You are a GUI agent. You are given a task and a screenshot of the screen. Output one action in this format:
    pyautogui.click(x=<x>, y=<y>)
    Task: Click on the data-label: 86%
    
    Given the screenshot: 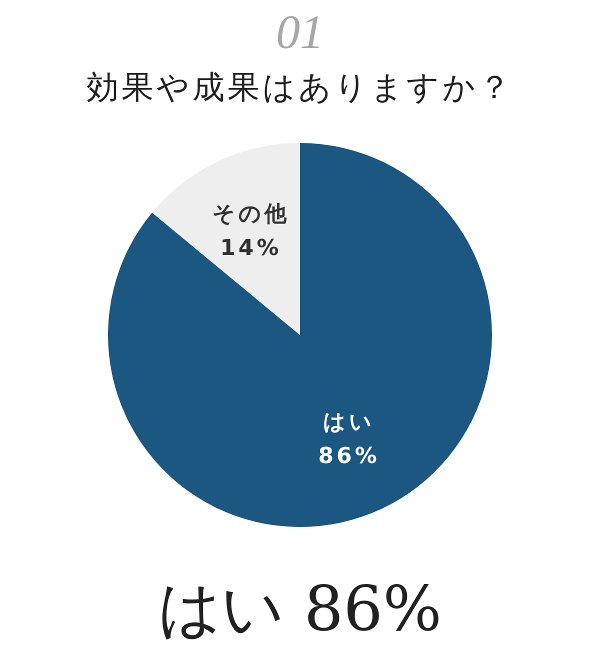 What is the action you would take?
    pyautogui.click(x=349, y=457)
    